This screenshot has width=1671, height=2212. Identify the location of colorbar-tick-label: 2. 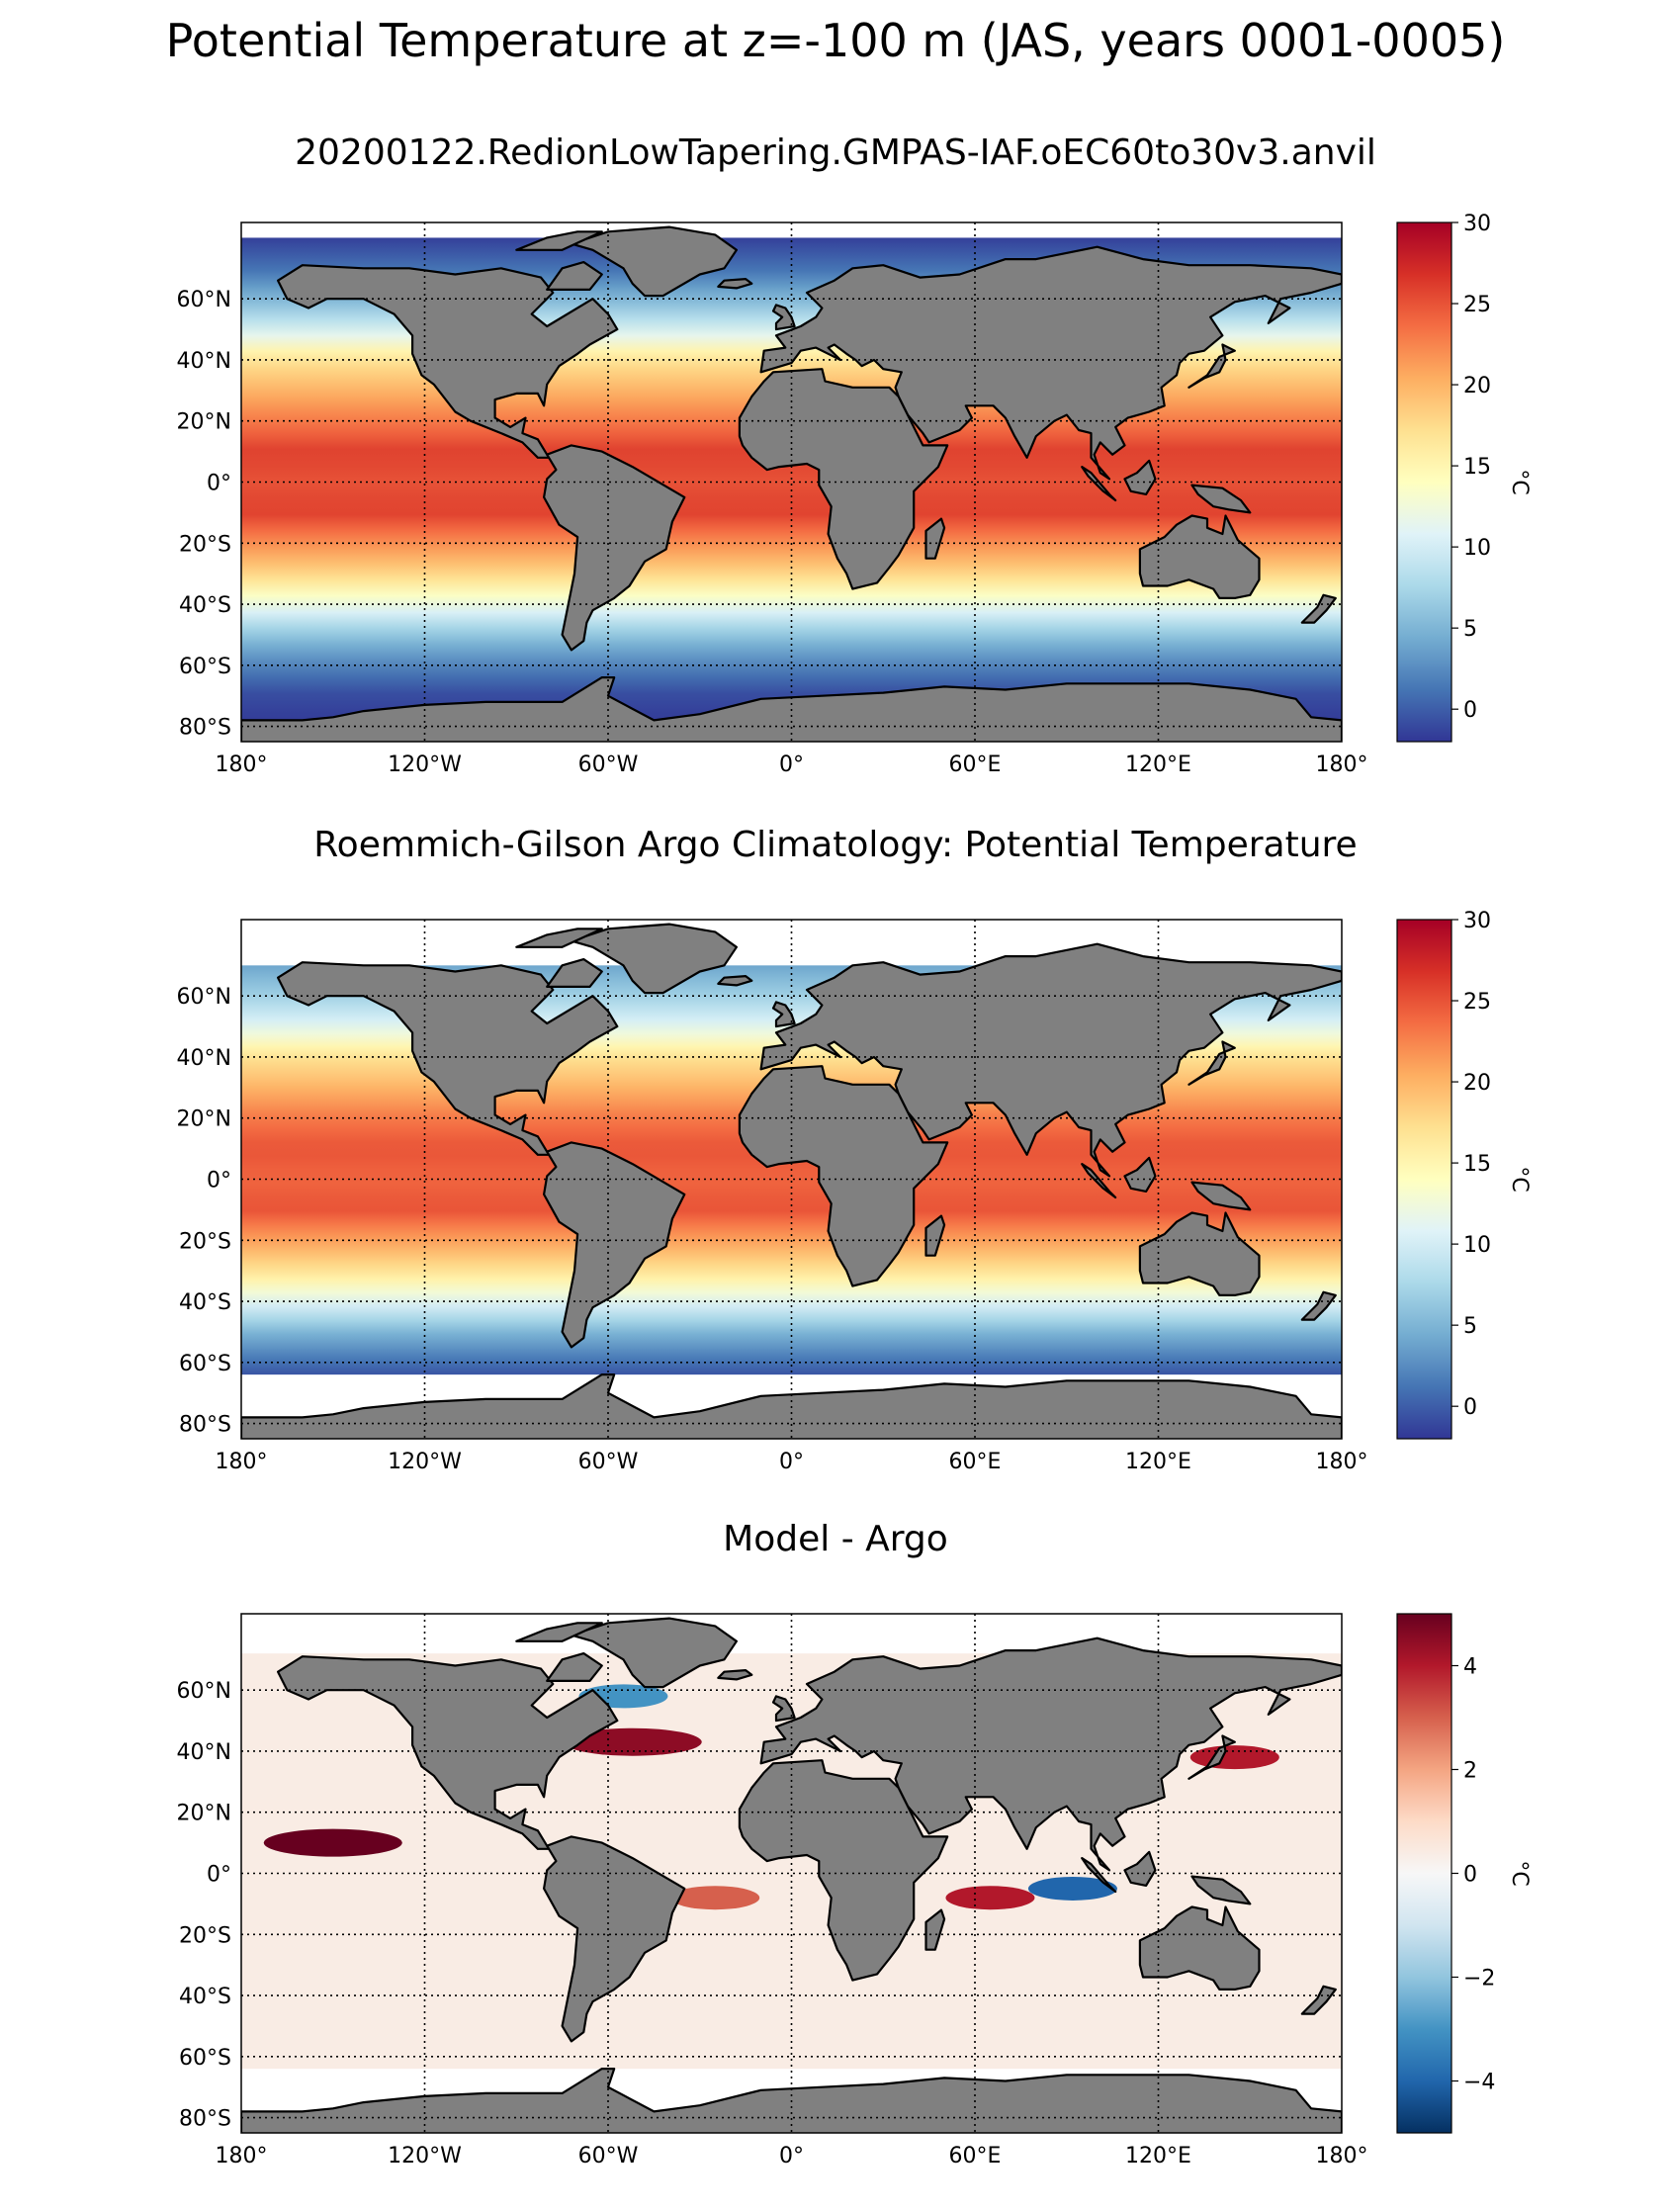
(1470, 1772).